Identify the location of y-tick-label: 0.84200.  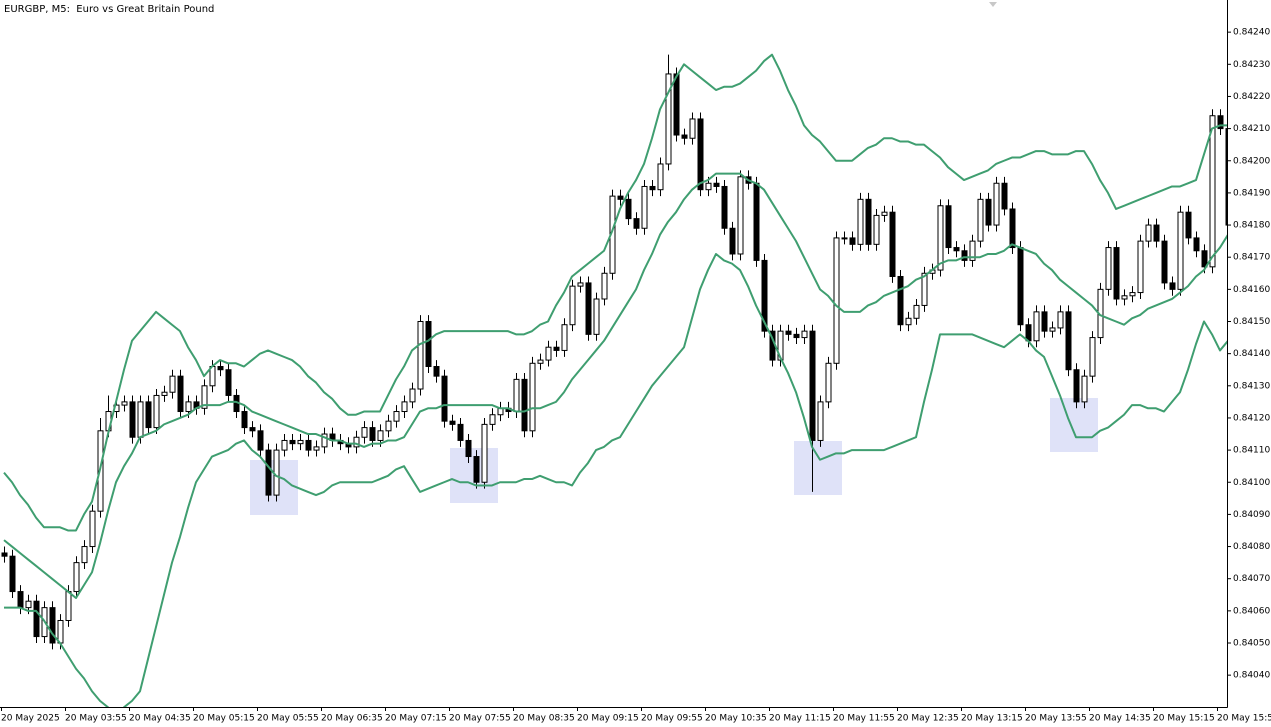
(1251, 161).